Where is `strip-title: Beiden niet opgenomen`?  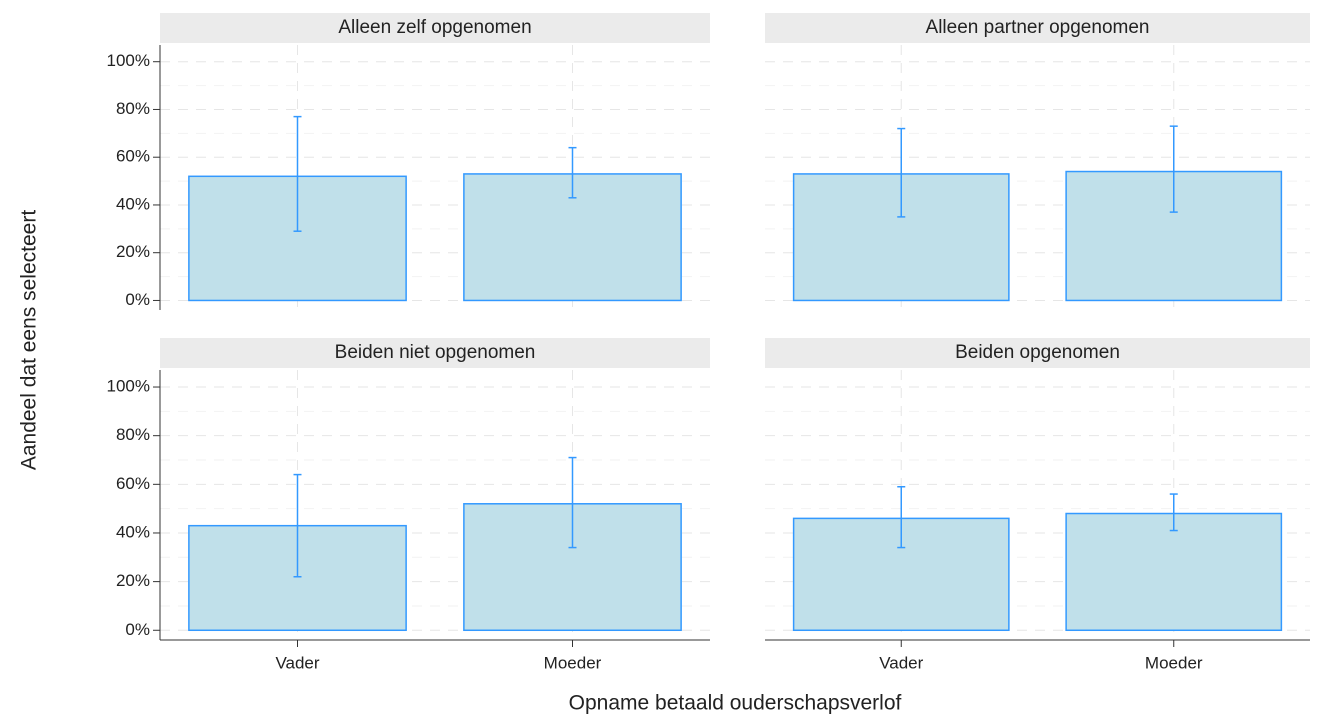
strip-title: Beiden niet opgenomen is located at coordinates (435, 352).